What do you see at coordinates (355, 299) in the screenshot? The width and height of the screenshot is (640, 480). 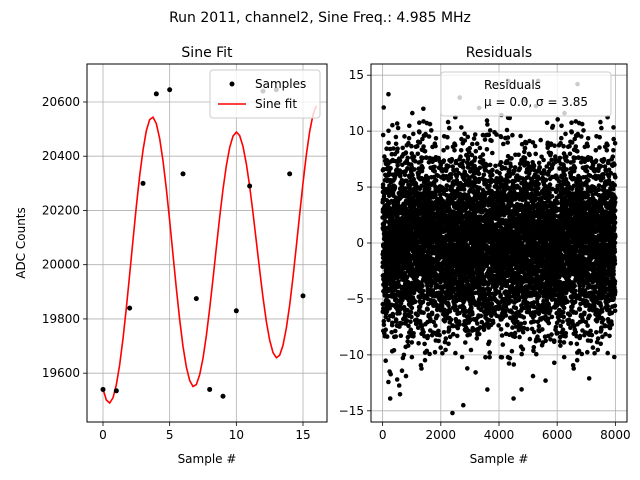 I see `residuals-y-tick-label: −5` at bounding box center [355, 299].